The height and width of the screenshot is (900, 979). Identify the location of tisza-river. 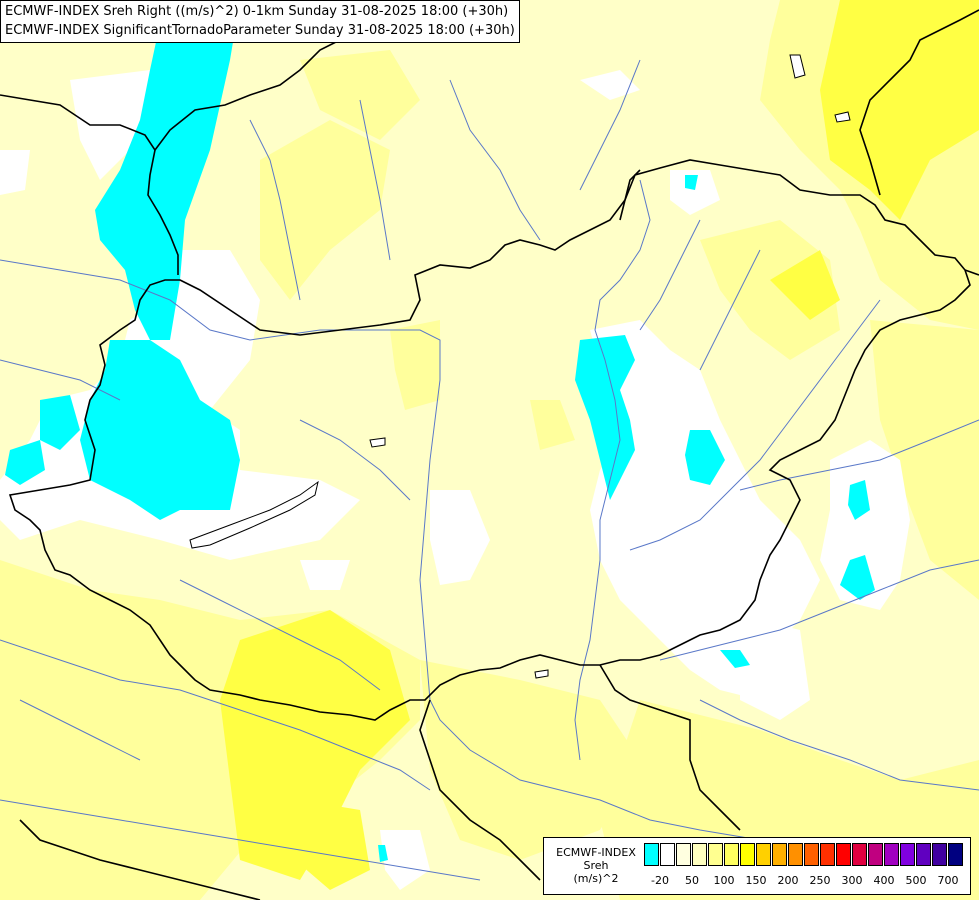
(612, 470).